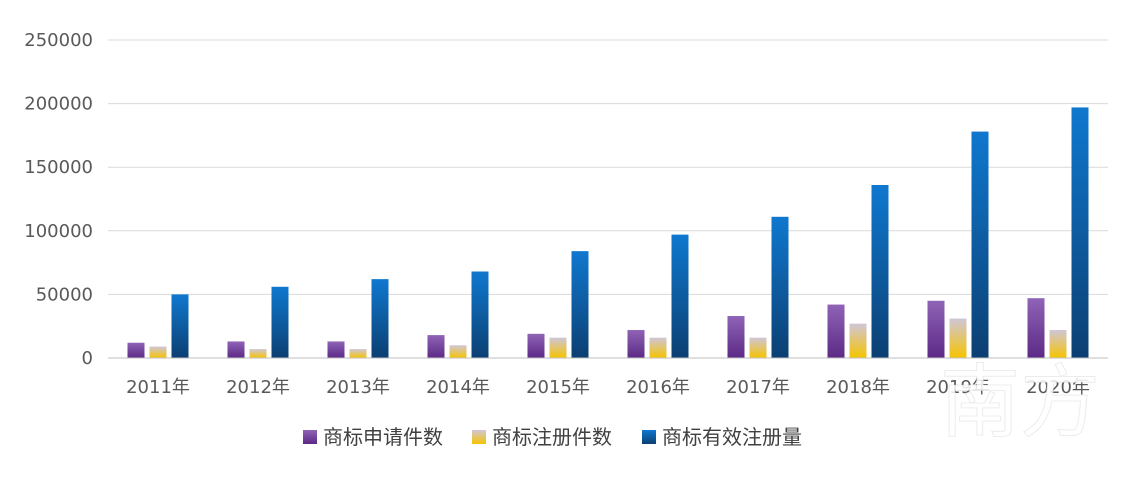 Image resolution: width=1136 pixels, height=493 pixels. What do you see at coordinates (383, 437) in the screenshot?
I see `legend-label: 商标申请件数` at bounding box center [383, 437].